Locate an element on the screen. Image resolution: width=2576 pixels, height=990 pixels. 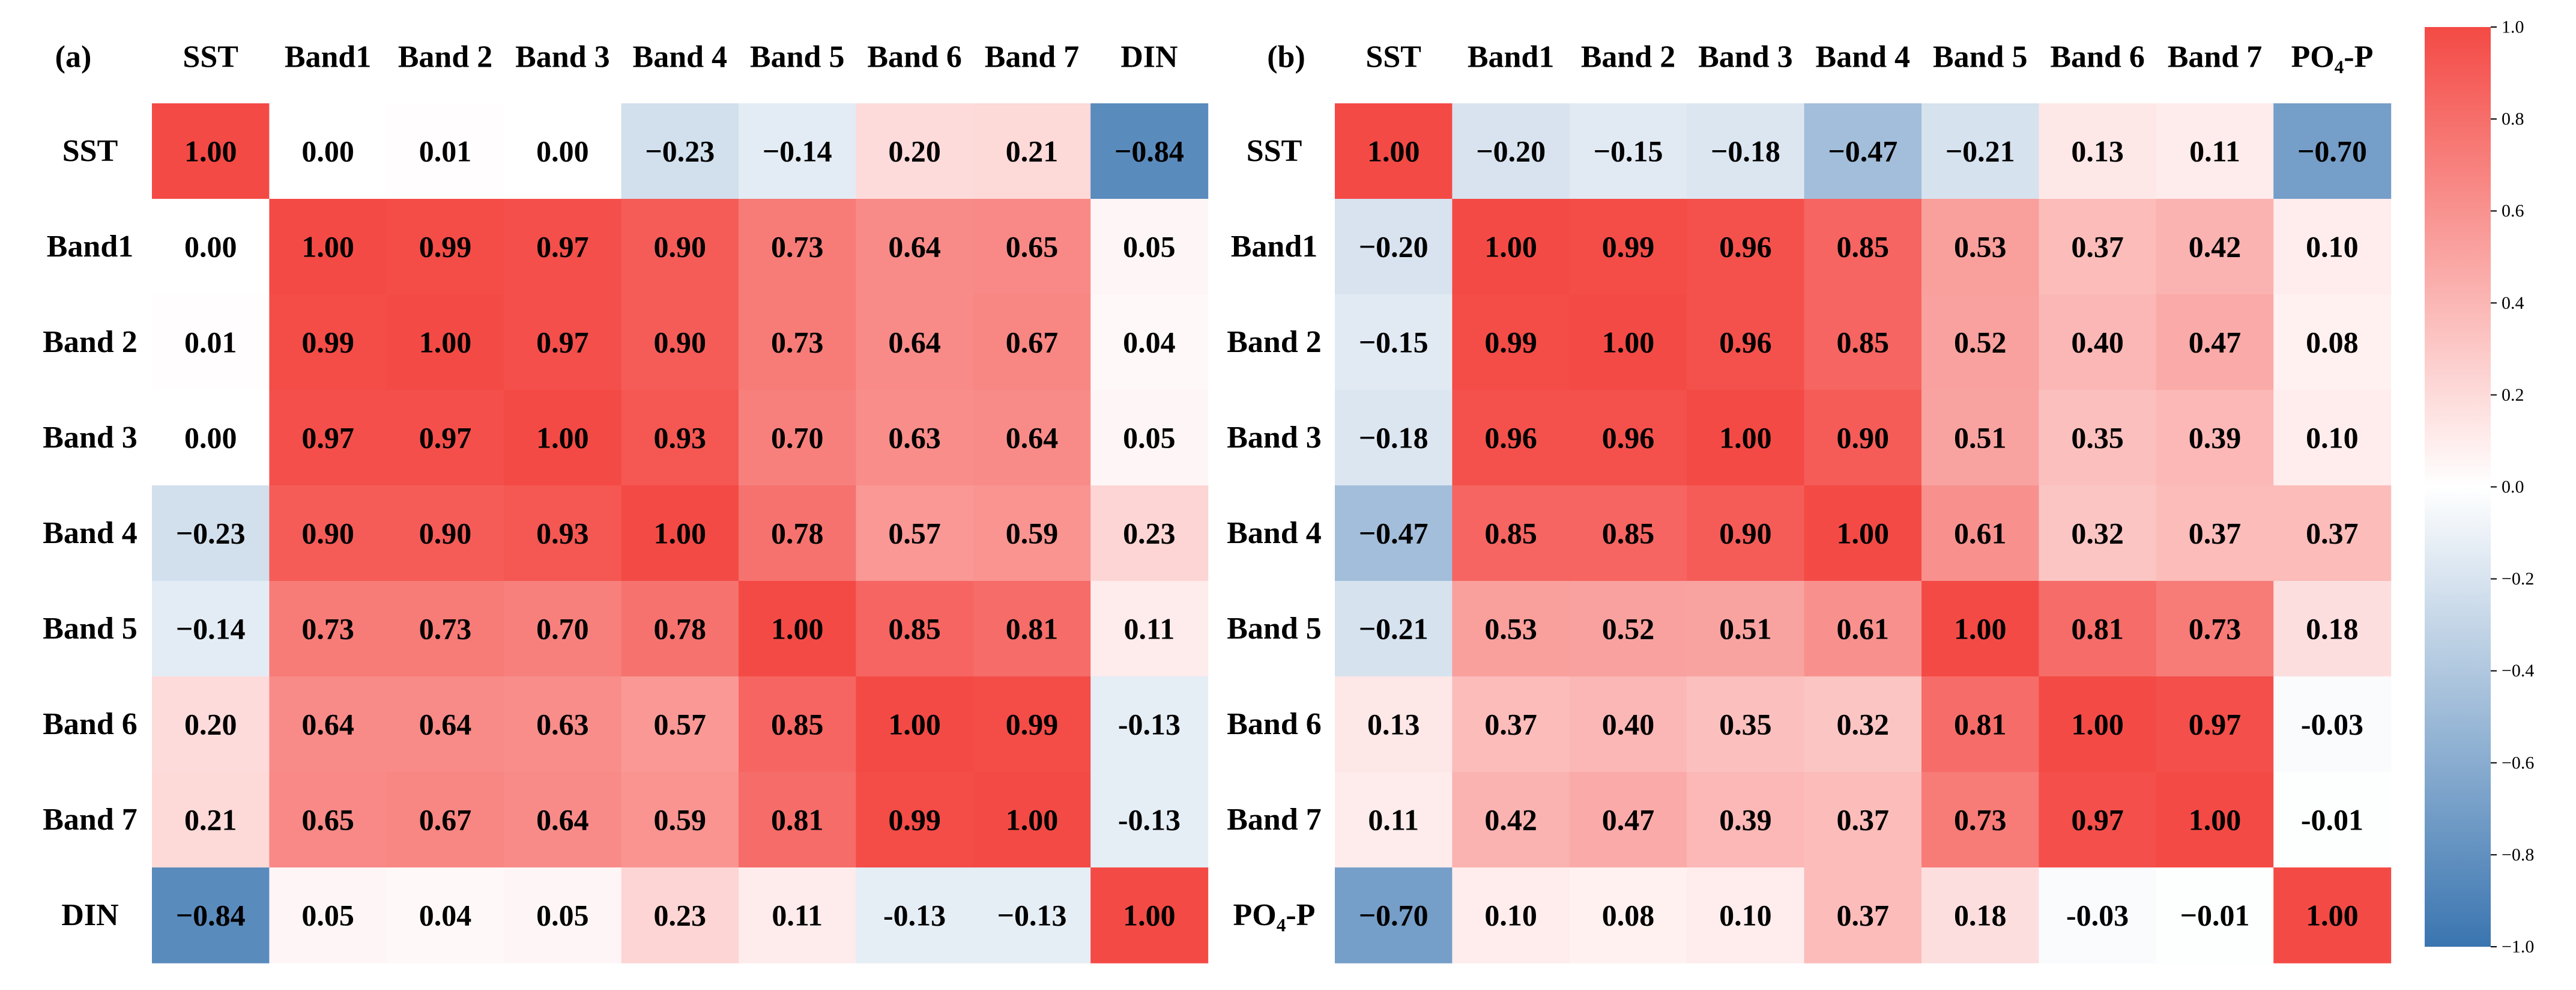
cell-value-label: 0.93 is located at coordinates (562, 533).